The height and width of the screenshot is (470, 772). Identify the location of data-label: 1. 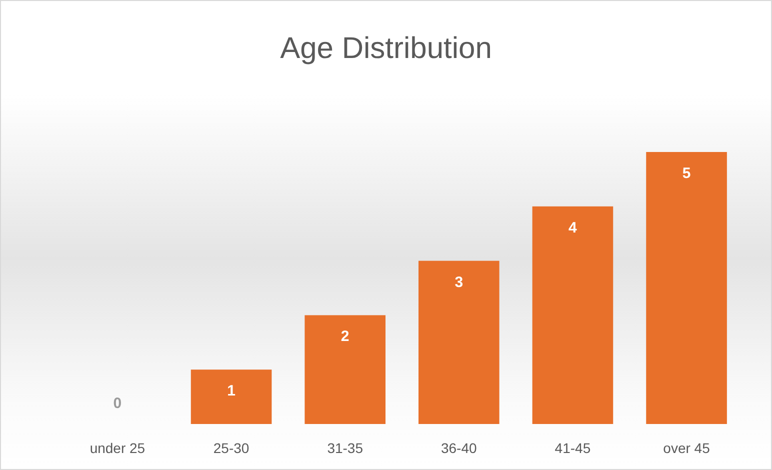
(231, 391).